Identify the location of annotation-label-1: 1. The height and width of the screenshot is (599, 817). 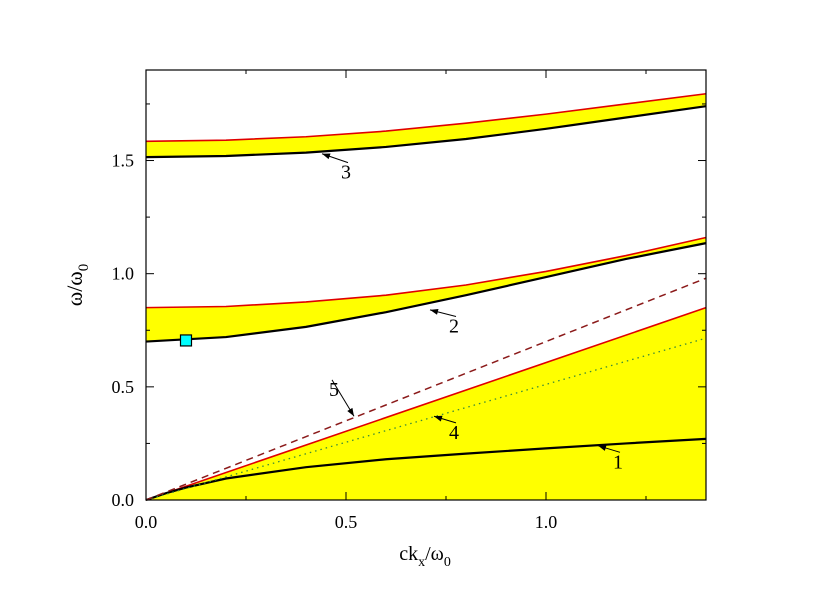
(618, 462).